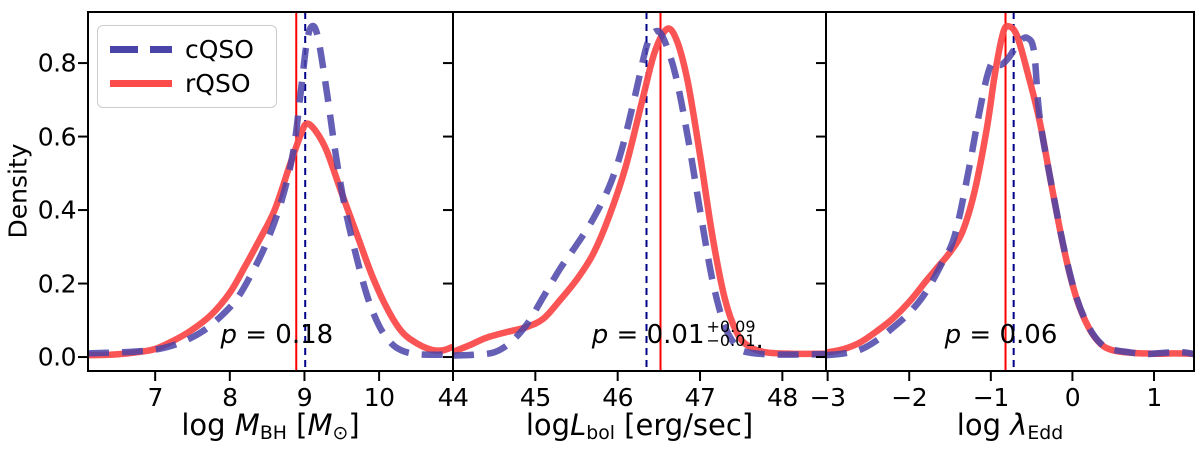 This screenshot has height=452, width=1200. I want to click on y-tick-label: 0.2, so click(57, 284).